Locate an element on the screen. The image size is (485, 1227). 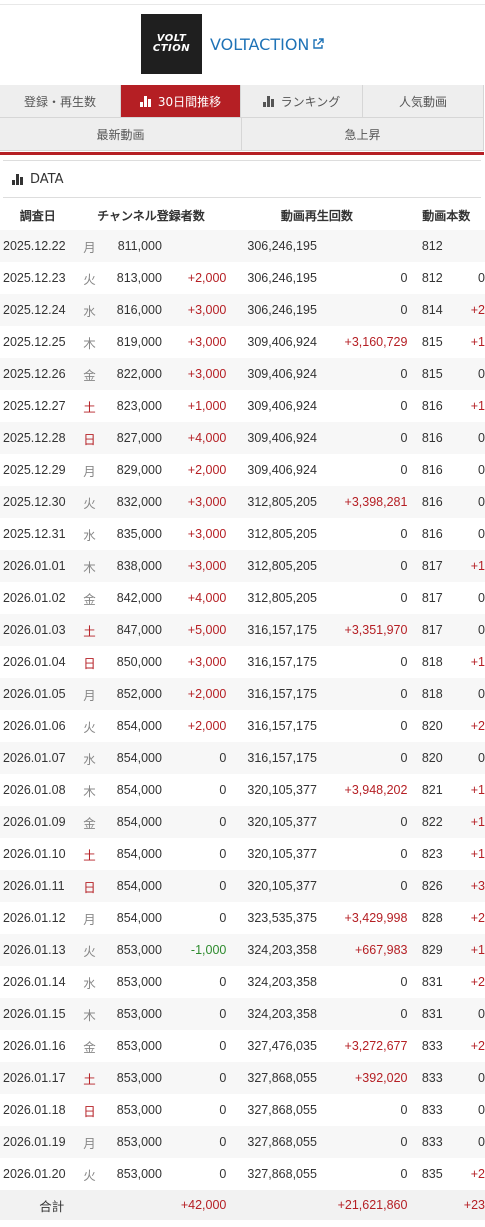
videos-cell: 814 is located at coordinates (425, 310).